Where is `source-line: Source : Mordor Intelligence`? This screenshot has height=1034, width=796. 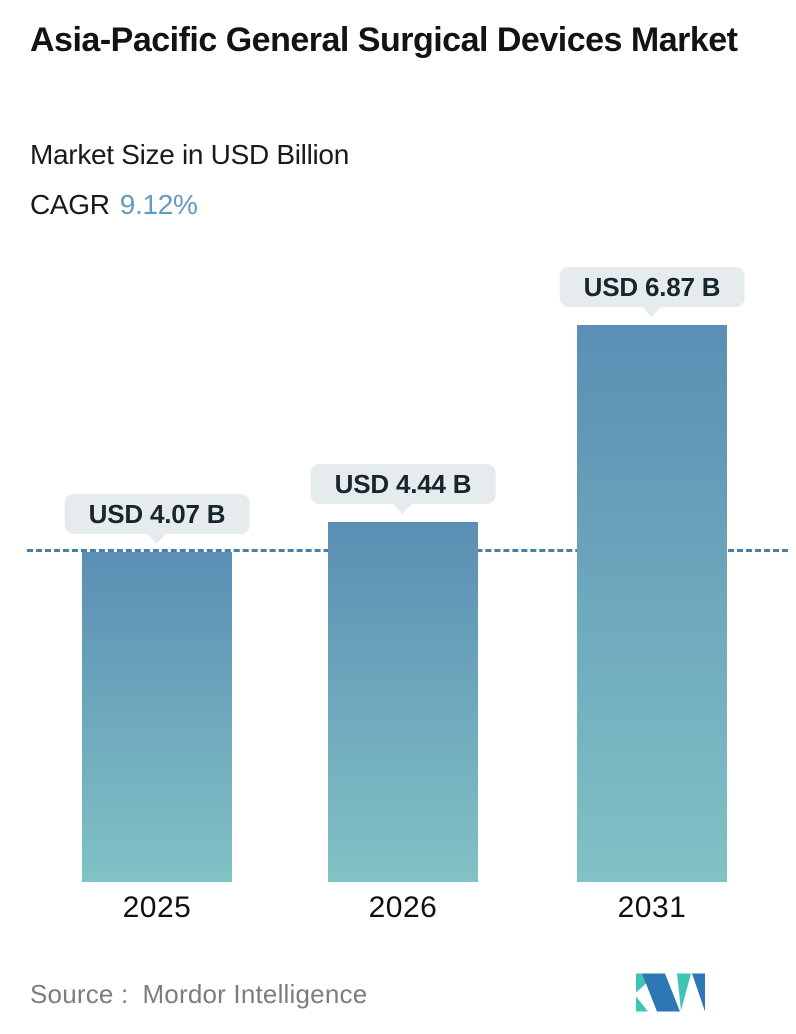
source-line: Source : Mordor Intelligence is located at coordinates (198, 994).